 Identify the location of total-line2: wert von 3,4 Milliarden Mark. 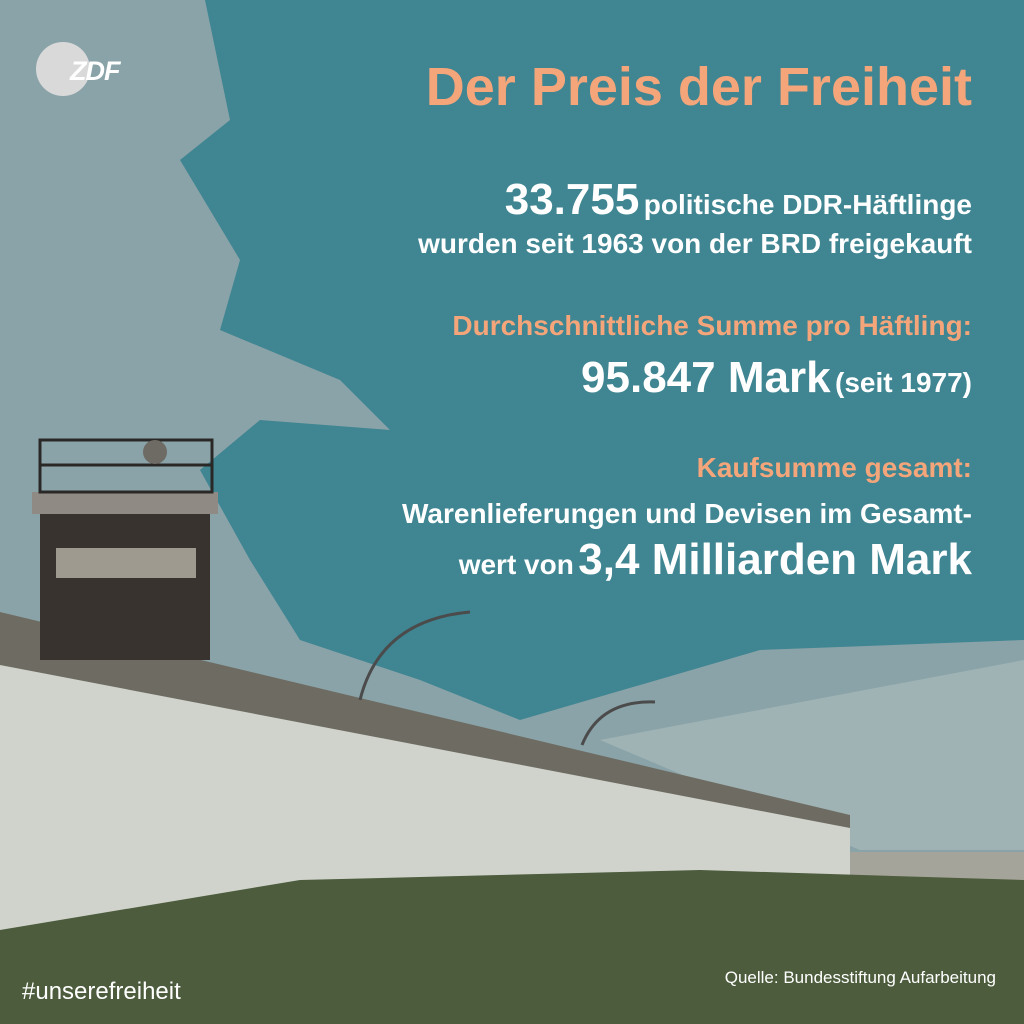
(715, 560).